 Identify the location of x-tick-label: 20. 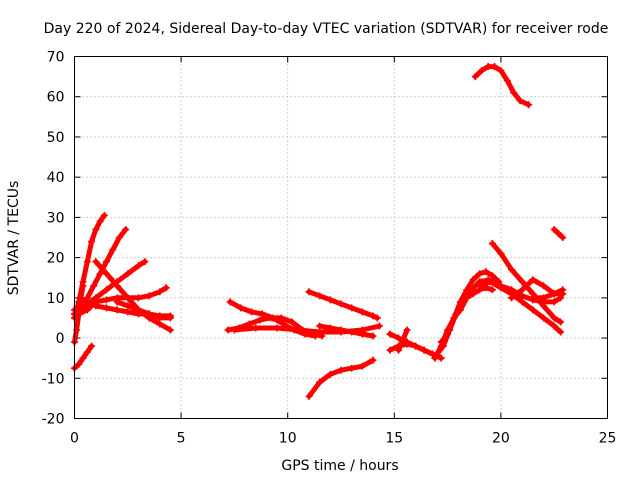
(501, 439).